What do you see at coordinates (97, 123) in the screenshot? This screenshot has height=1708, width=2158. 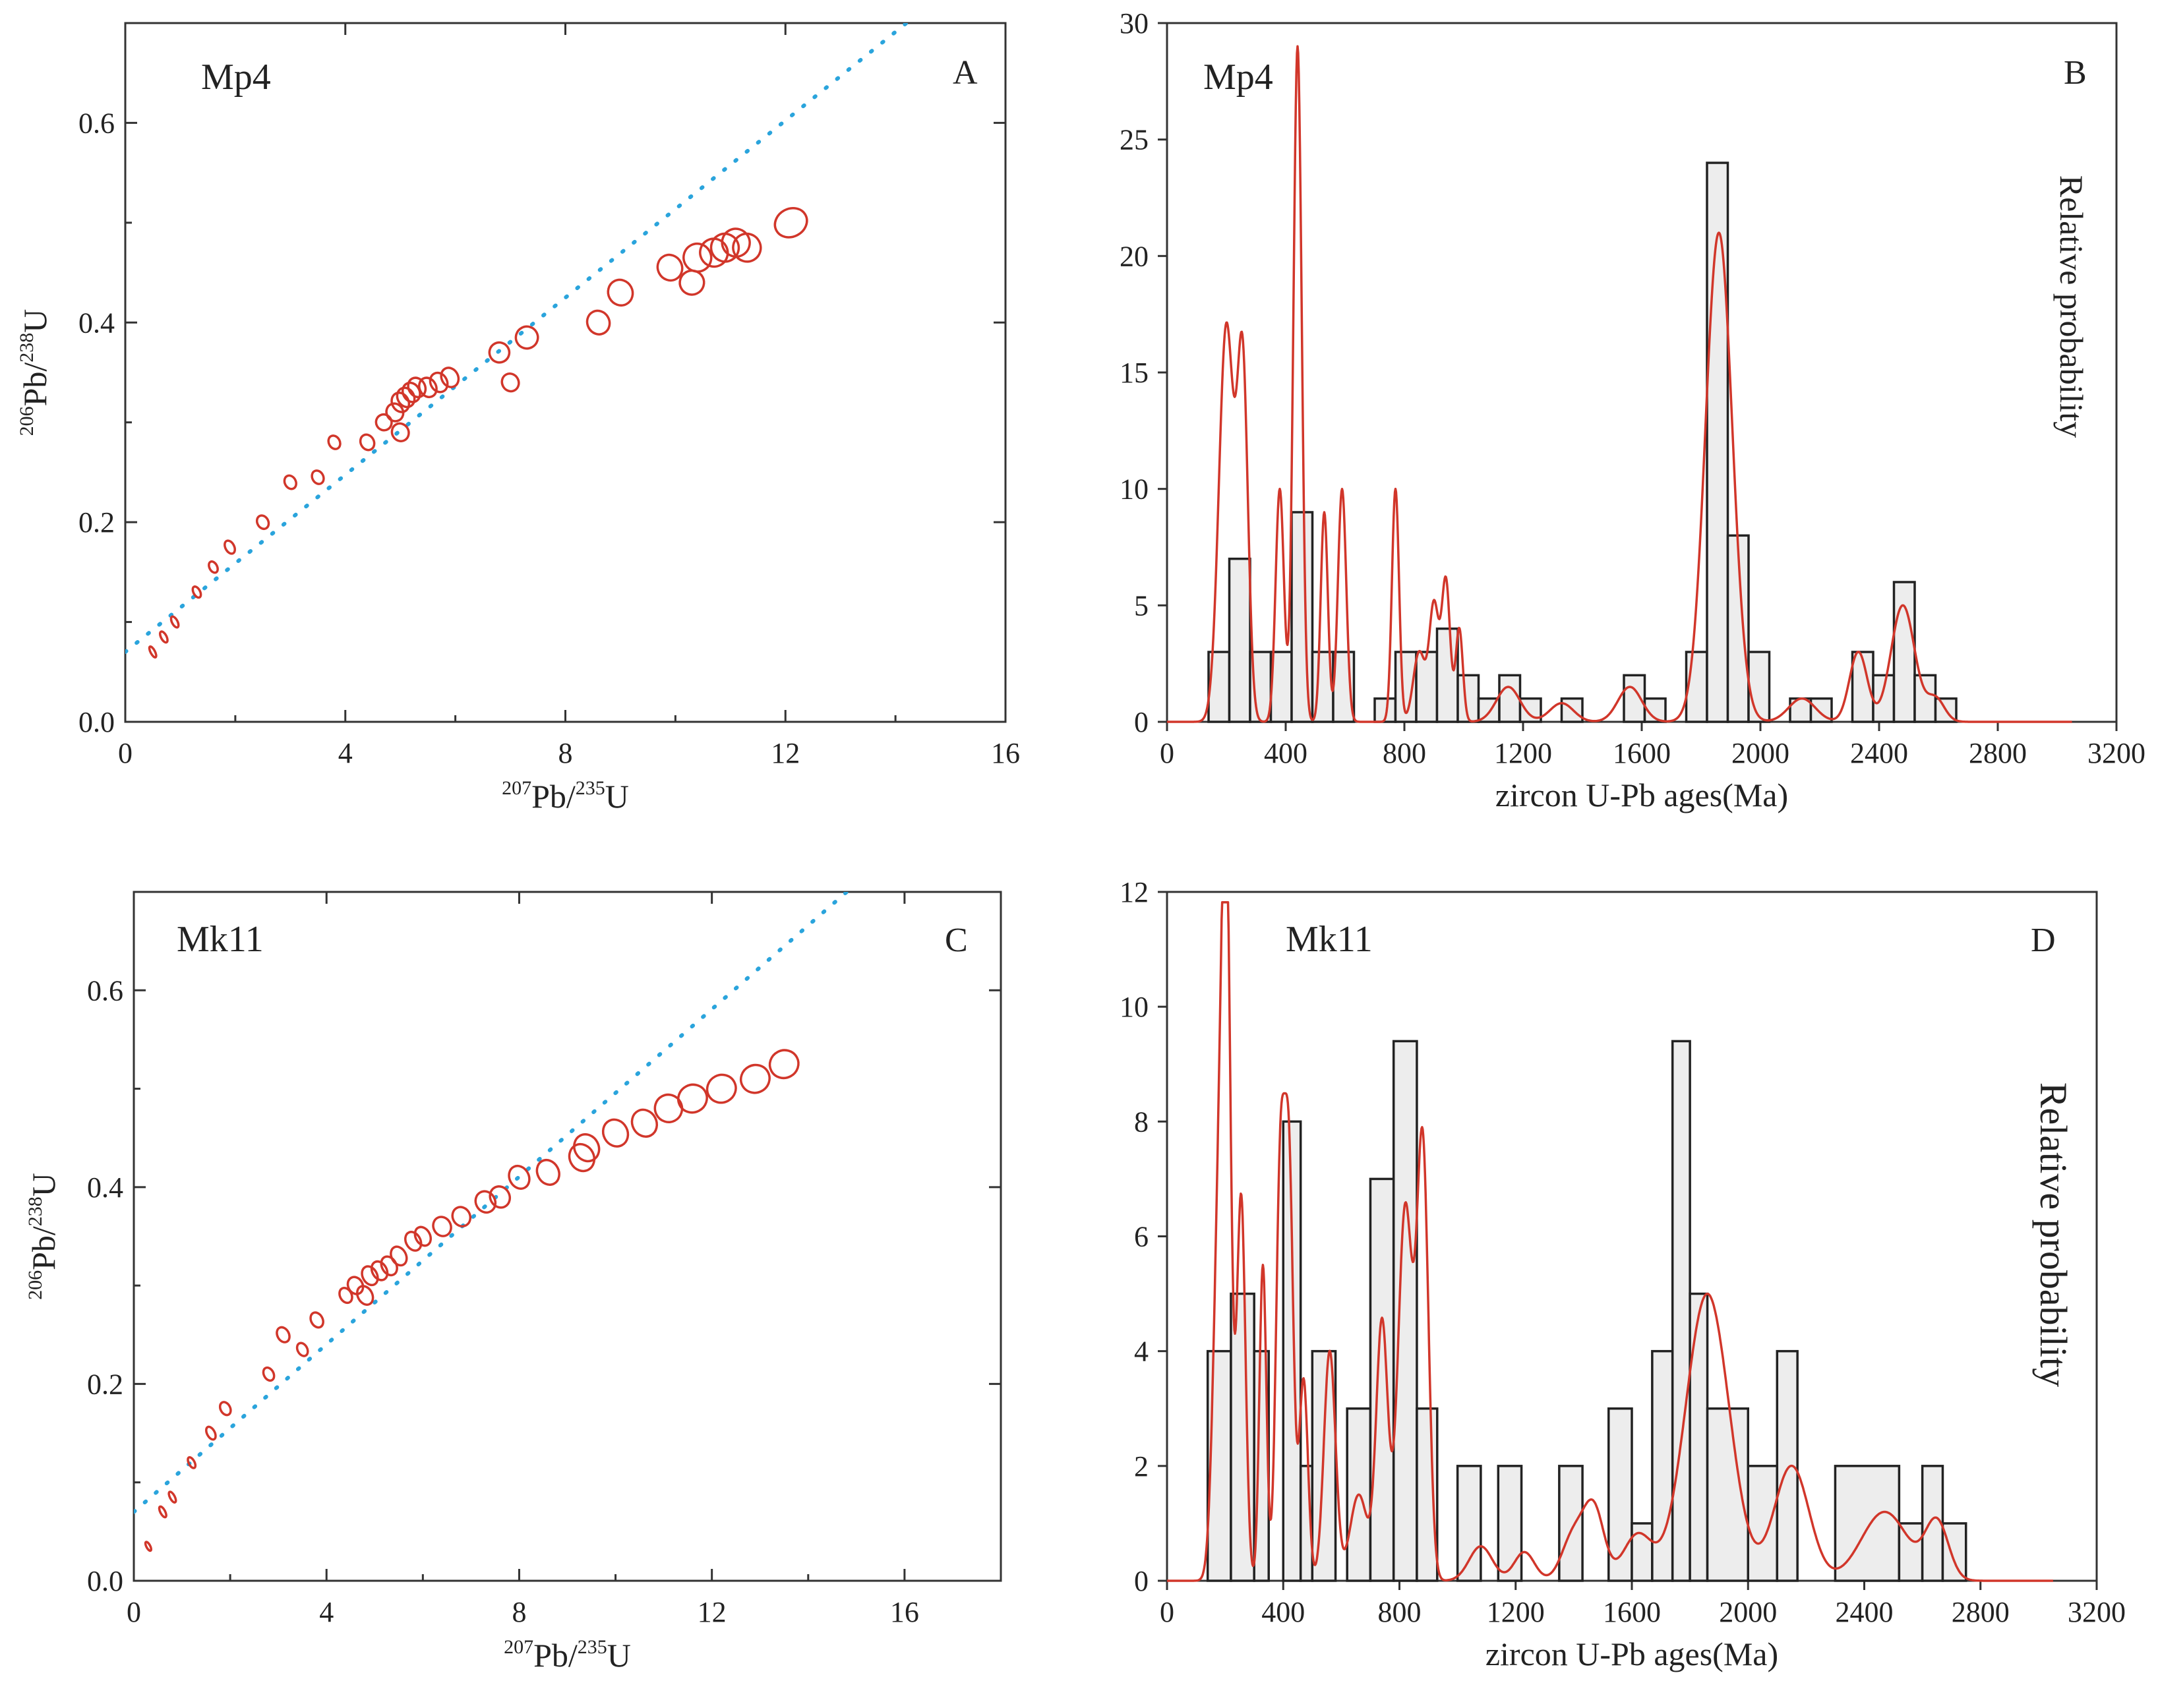 I see `y-tick-label: 0.6` at bounding box center [97, 123].